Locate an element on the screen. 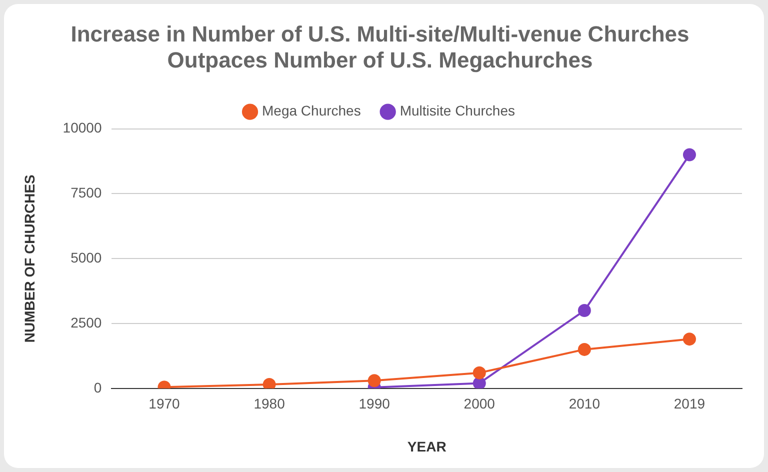 This screenshot has width=768, height=472. x-tick-label: 1980 is located at coordinates (270, 404).